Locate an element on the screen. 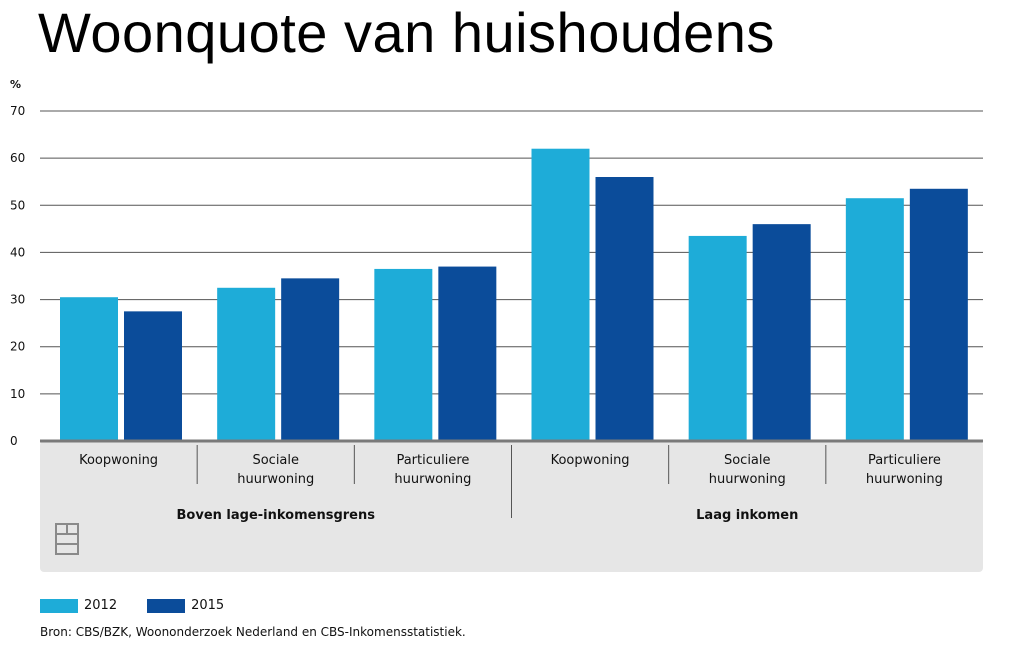 This screenshot has height=666, width=1024. legend-item-2015: 2015 is located at coordinates (185, 605).